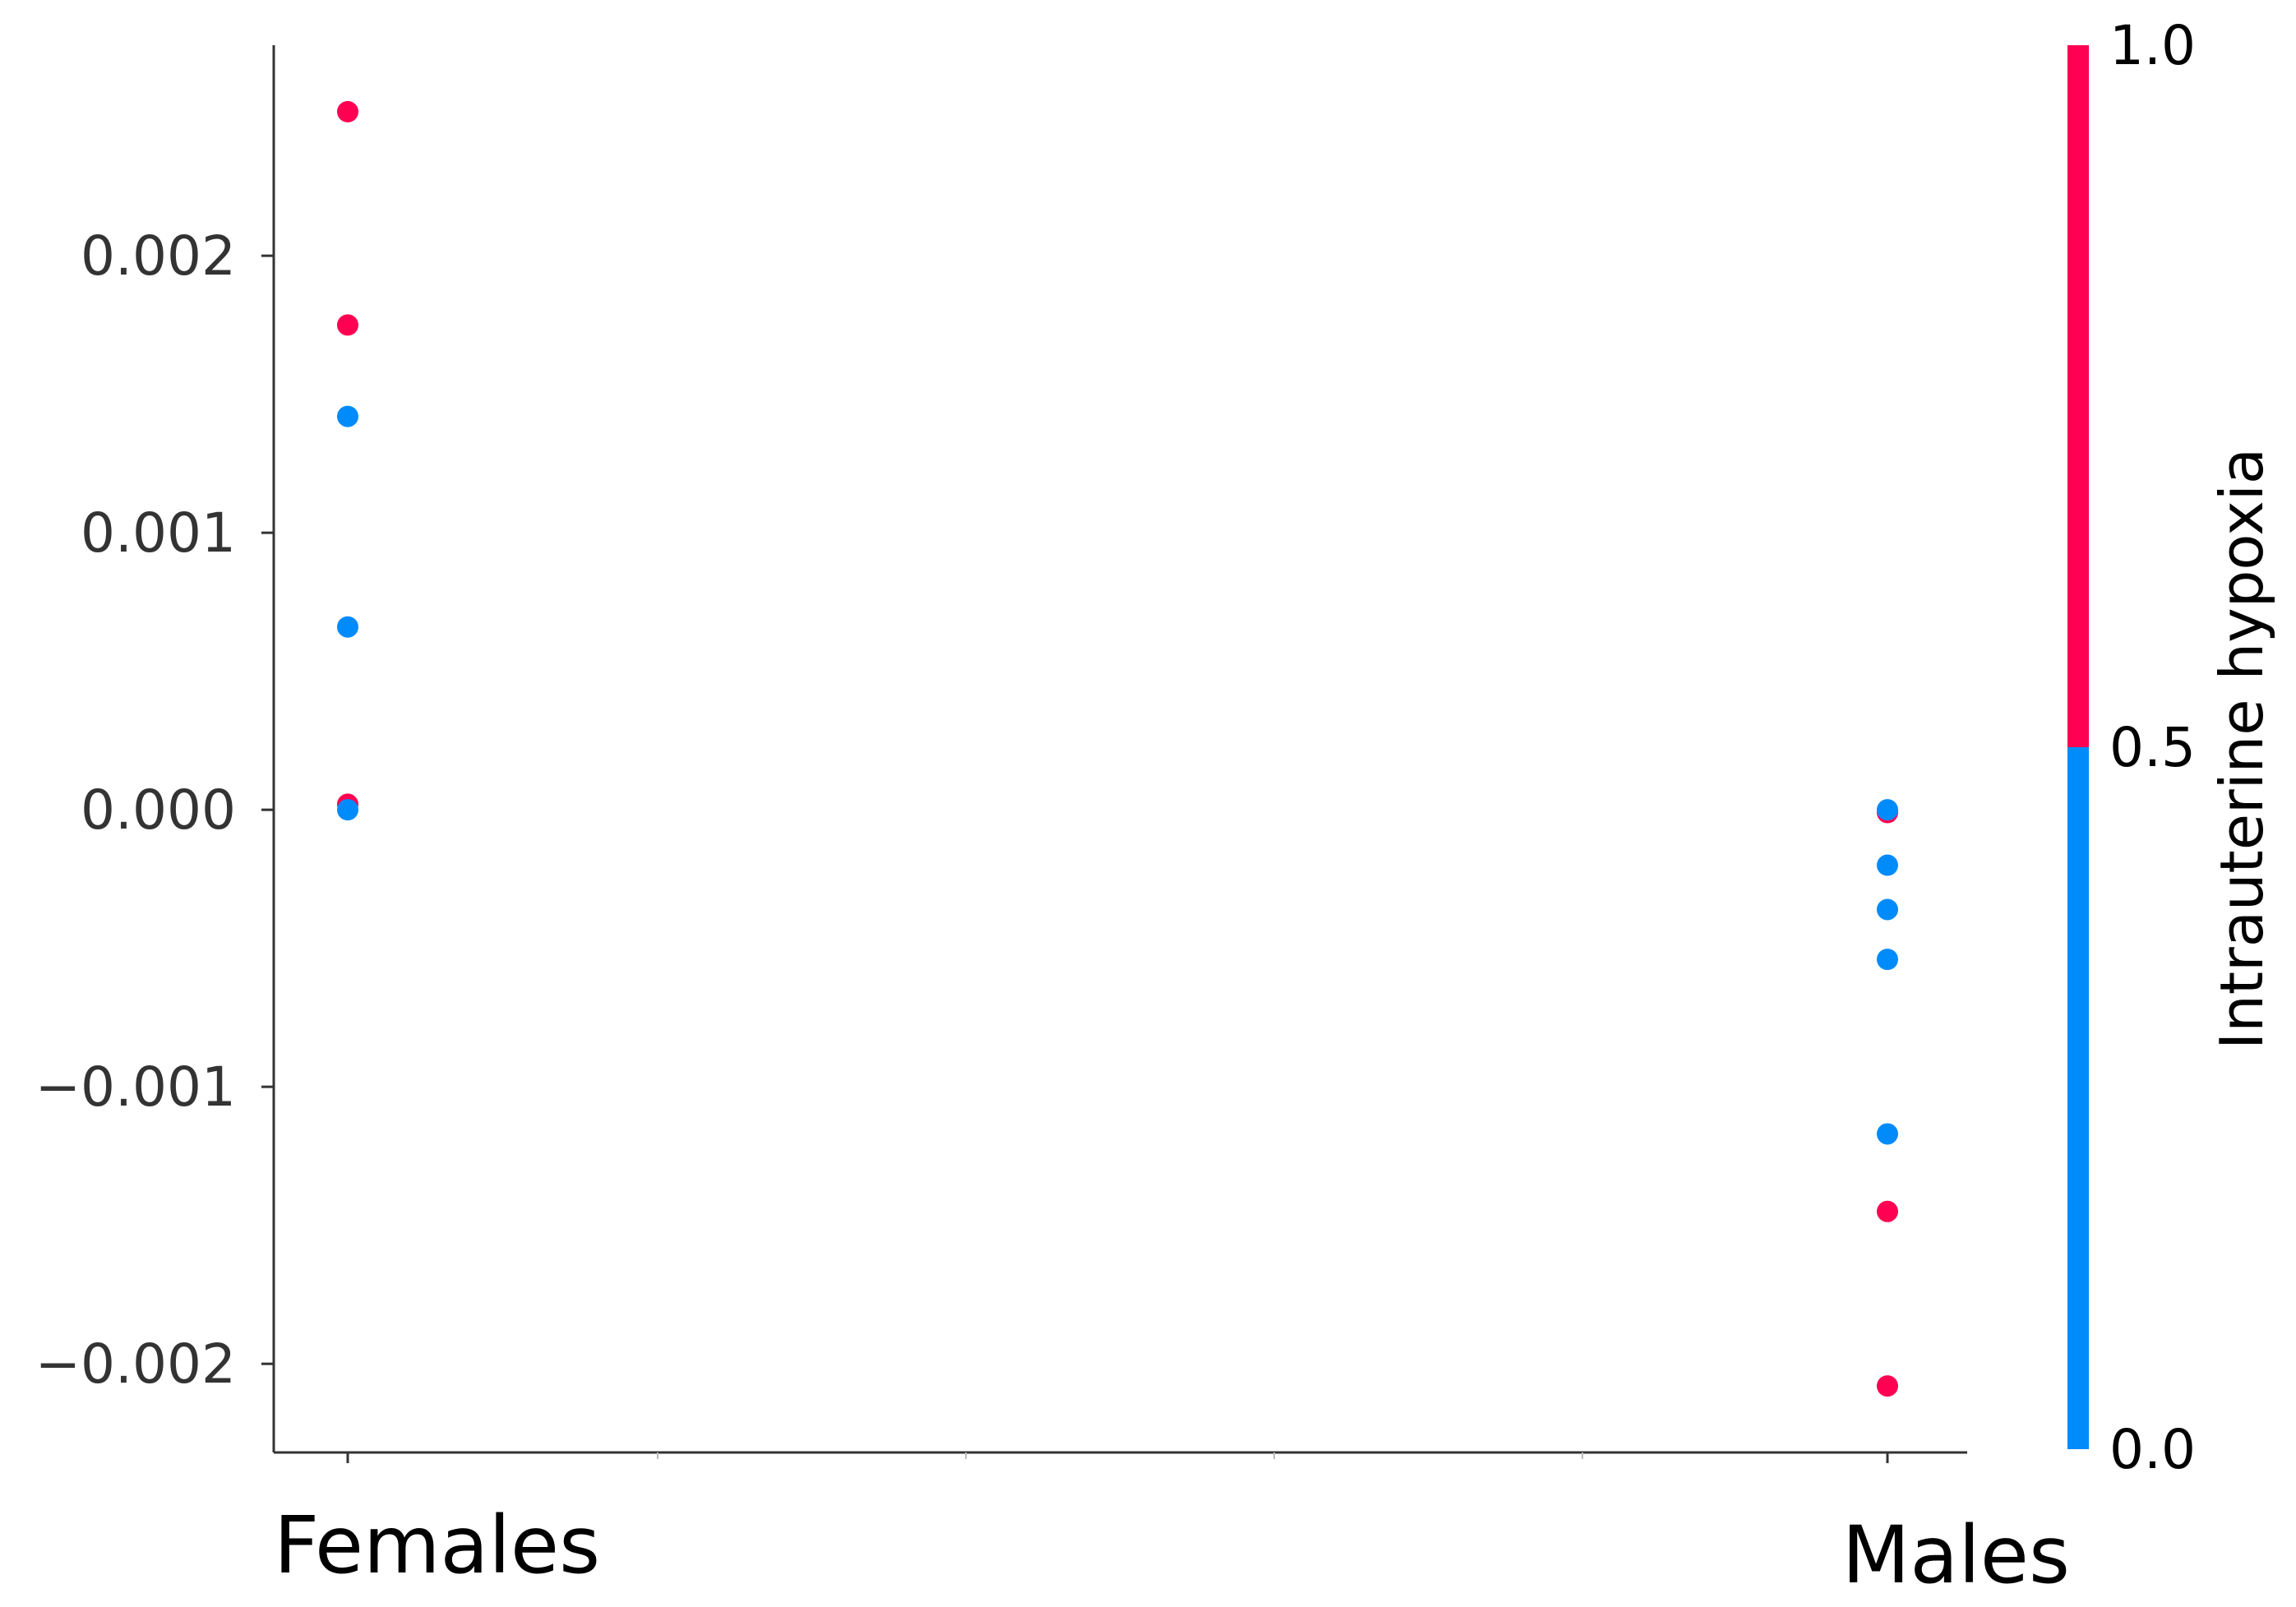 The height and width of the screenshot is (1607, 2296). I want to click on y-tick-label: −0.001, so click(135, 1087).